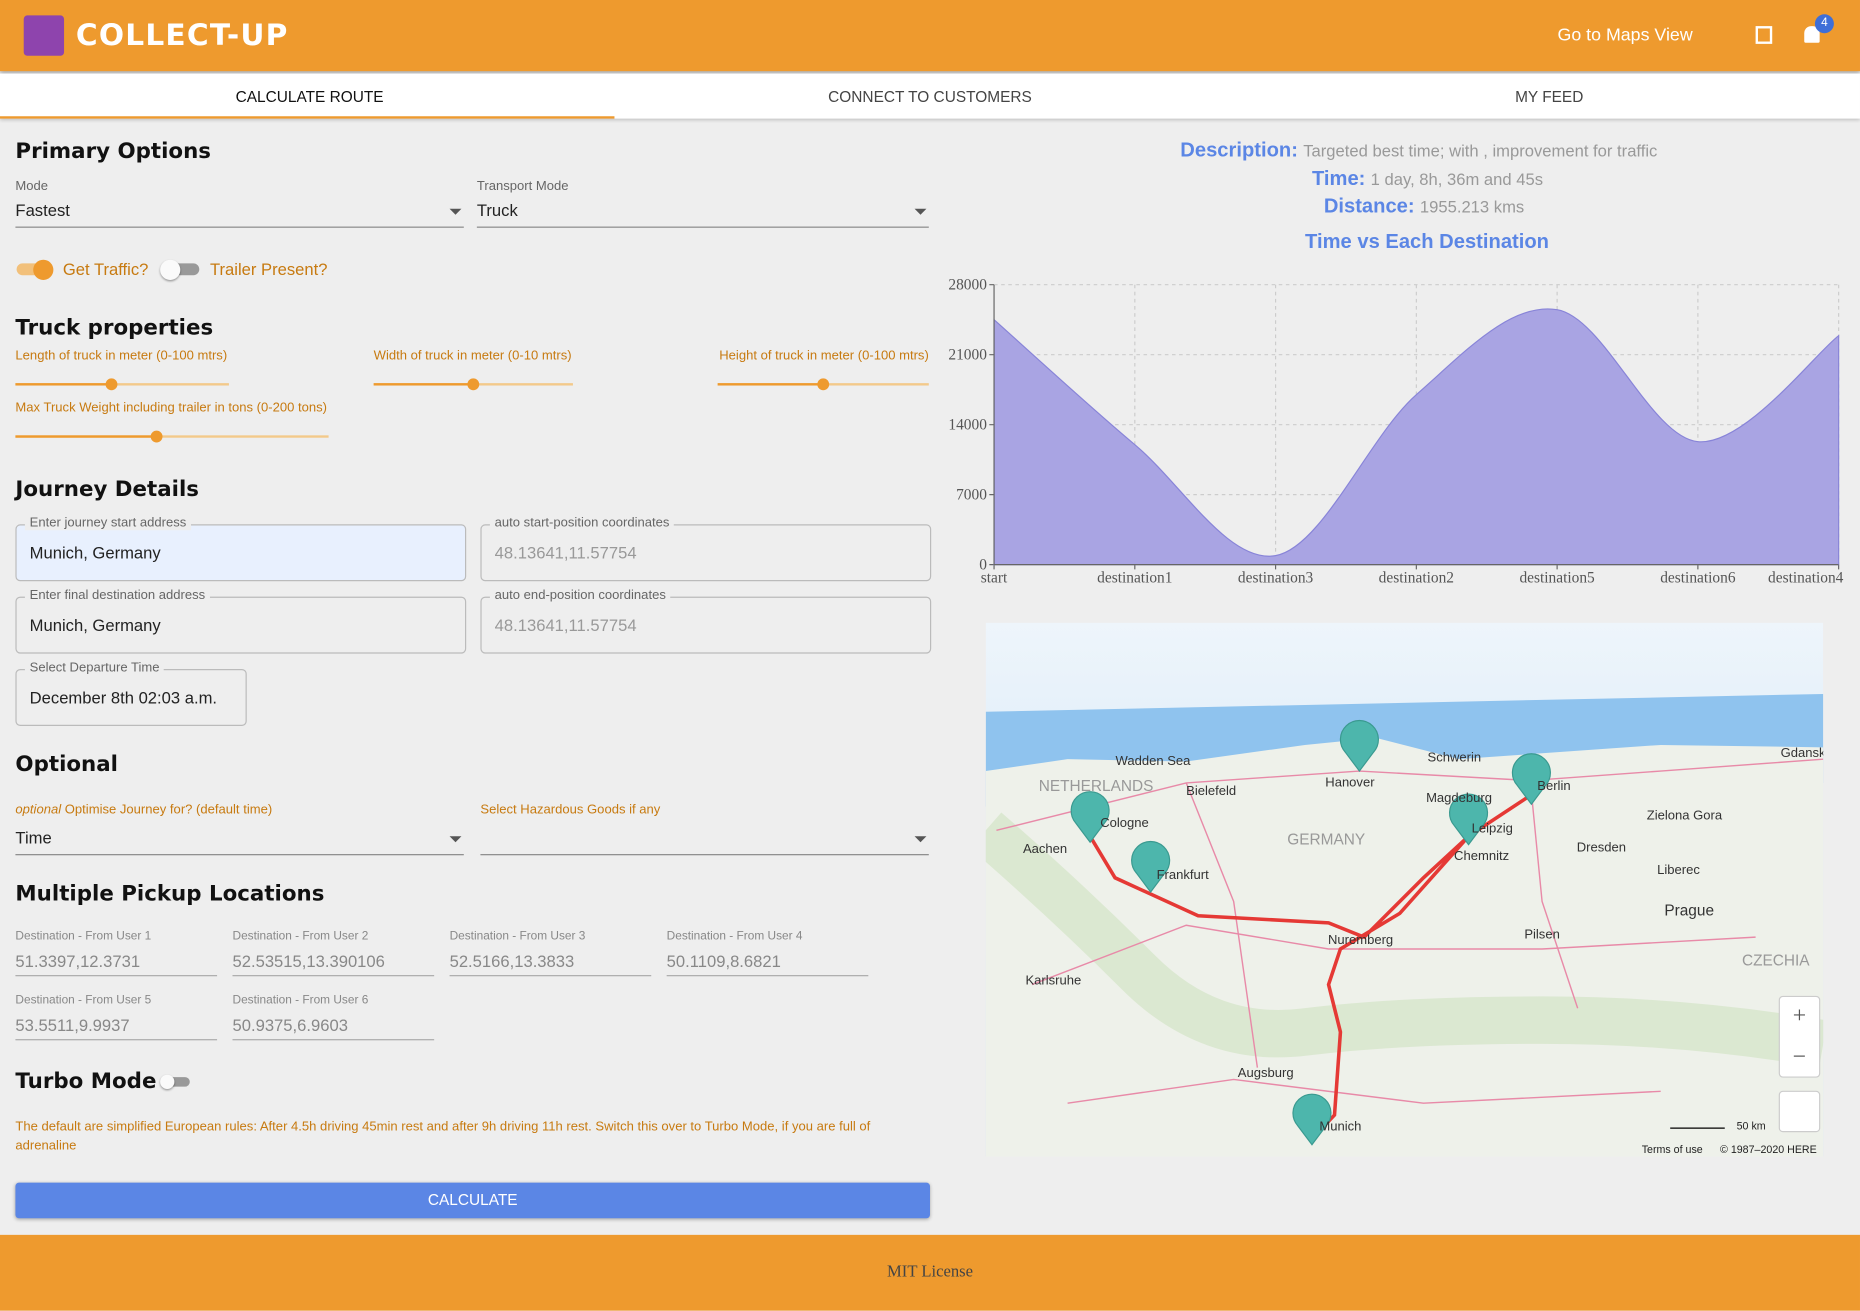 The width and height of the screenshot is (1860, 1311). What do you see at coordinates (930, 36) in the screenshot?
I see `app-bar` at bounding box center [930, 36].